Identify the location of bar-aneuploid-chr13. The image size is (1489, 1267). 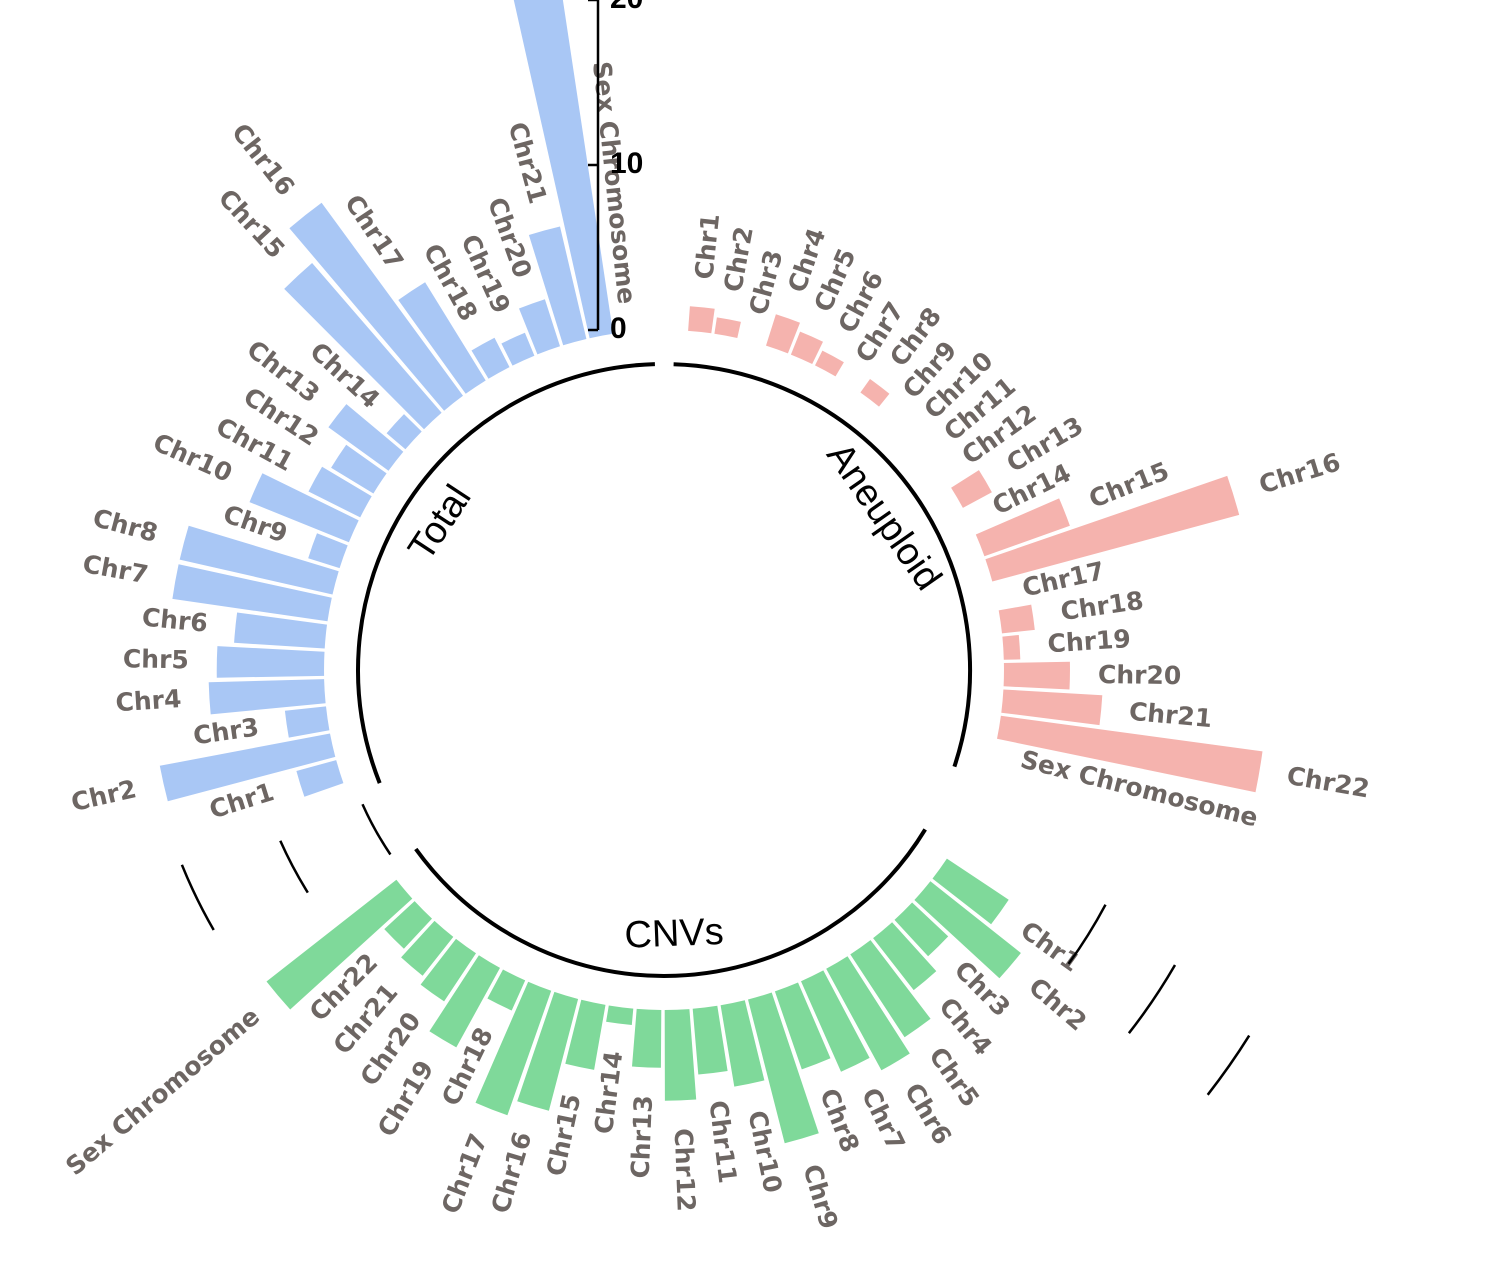
(971, 489).